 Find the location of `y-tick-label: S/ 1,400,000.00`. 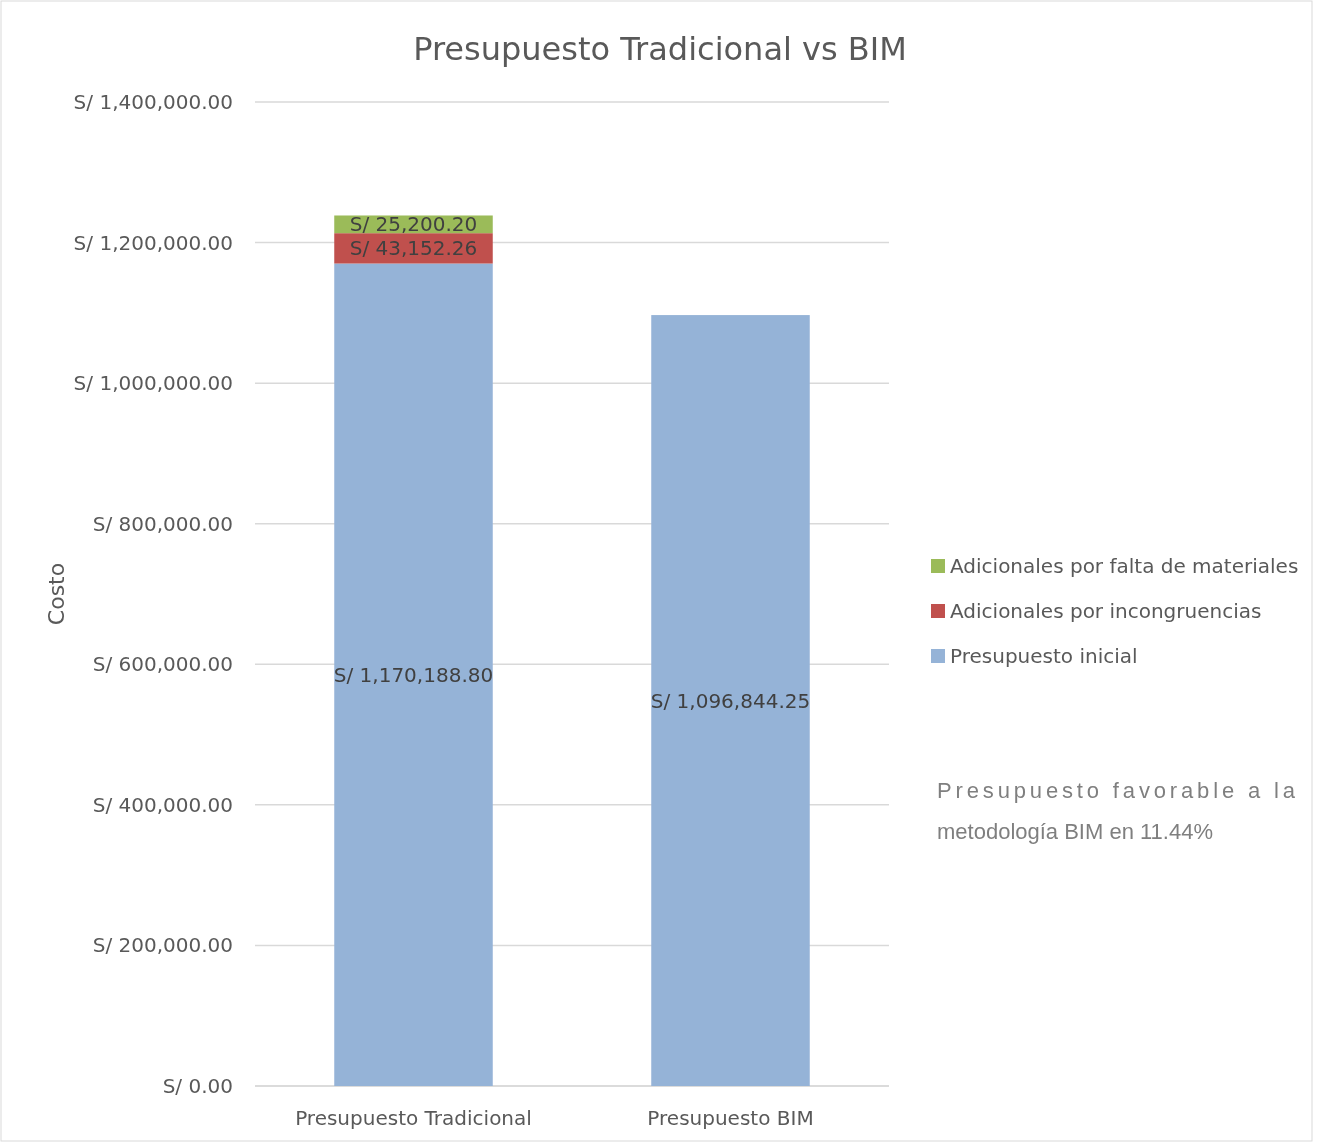

y-tick-label: S/ 1,400,000.00 is located at coordinates (153, 102).